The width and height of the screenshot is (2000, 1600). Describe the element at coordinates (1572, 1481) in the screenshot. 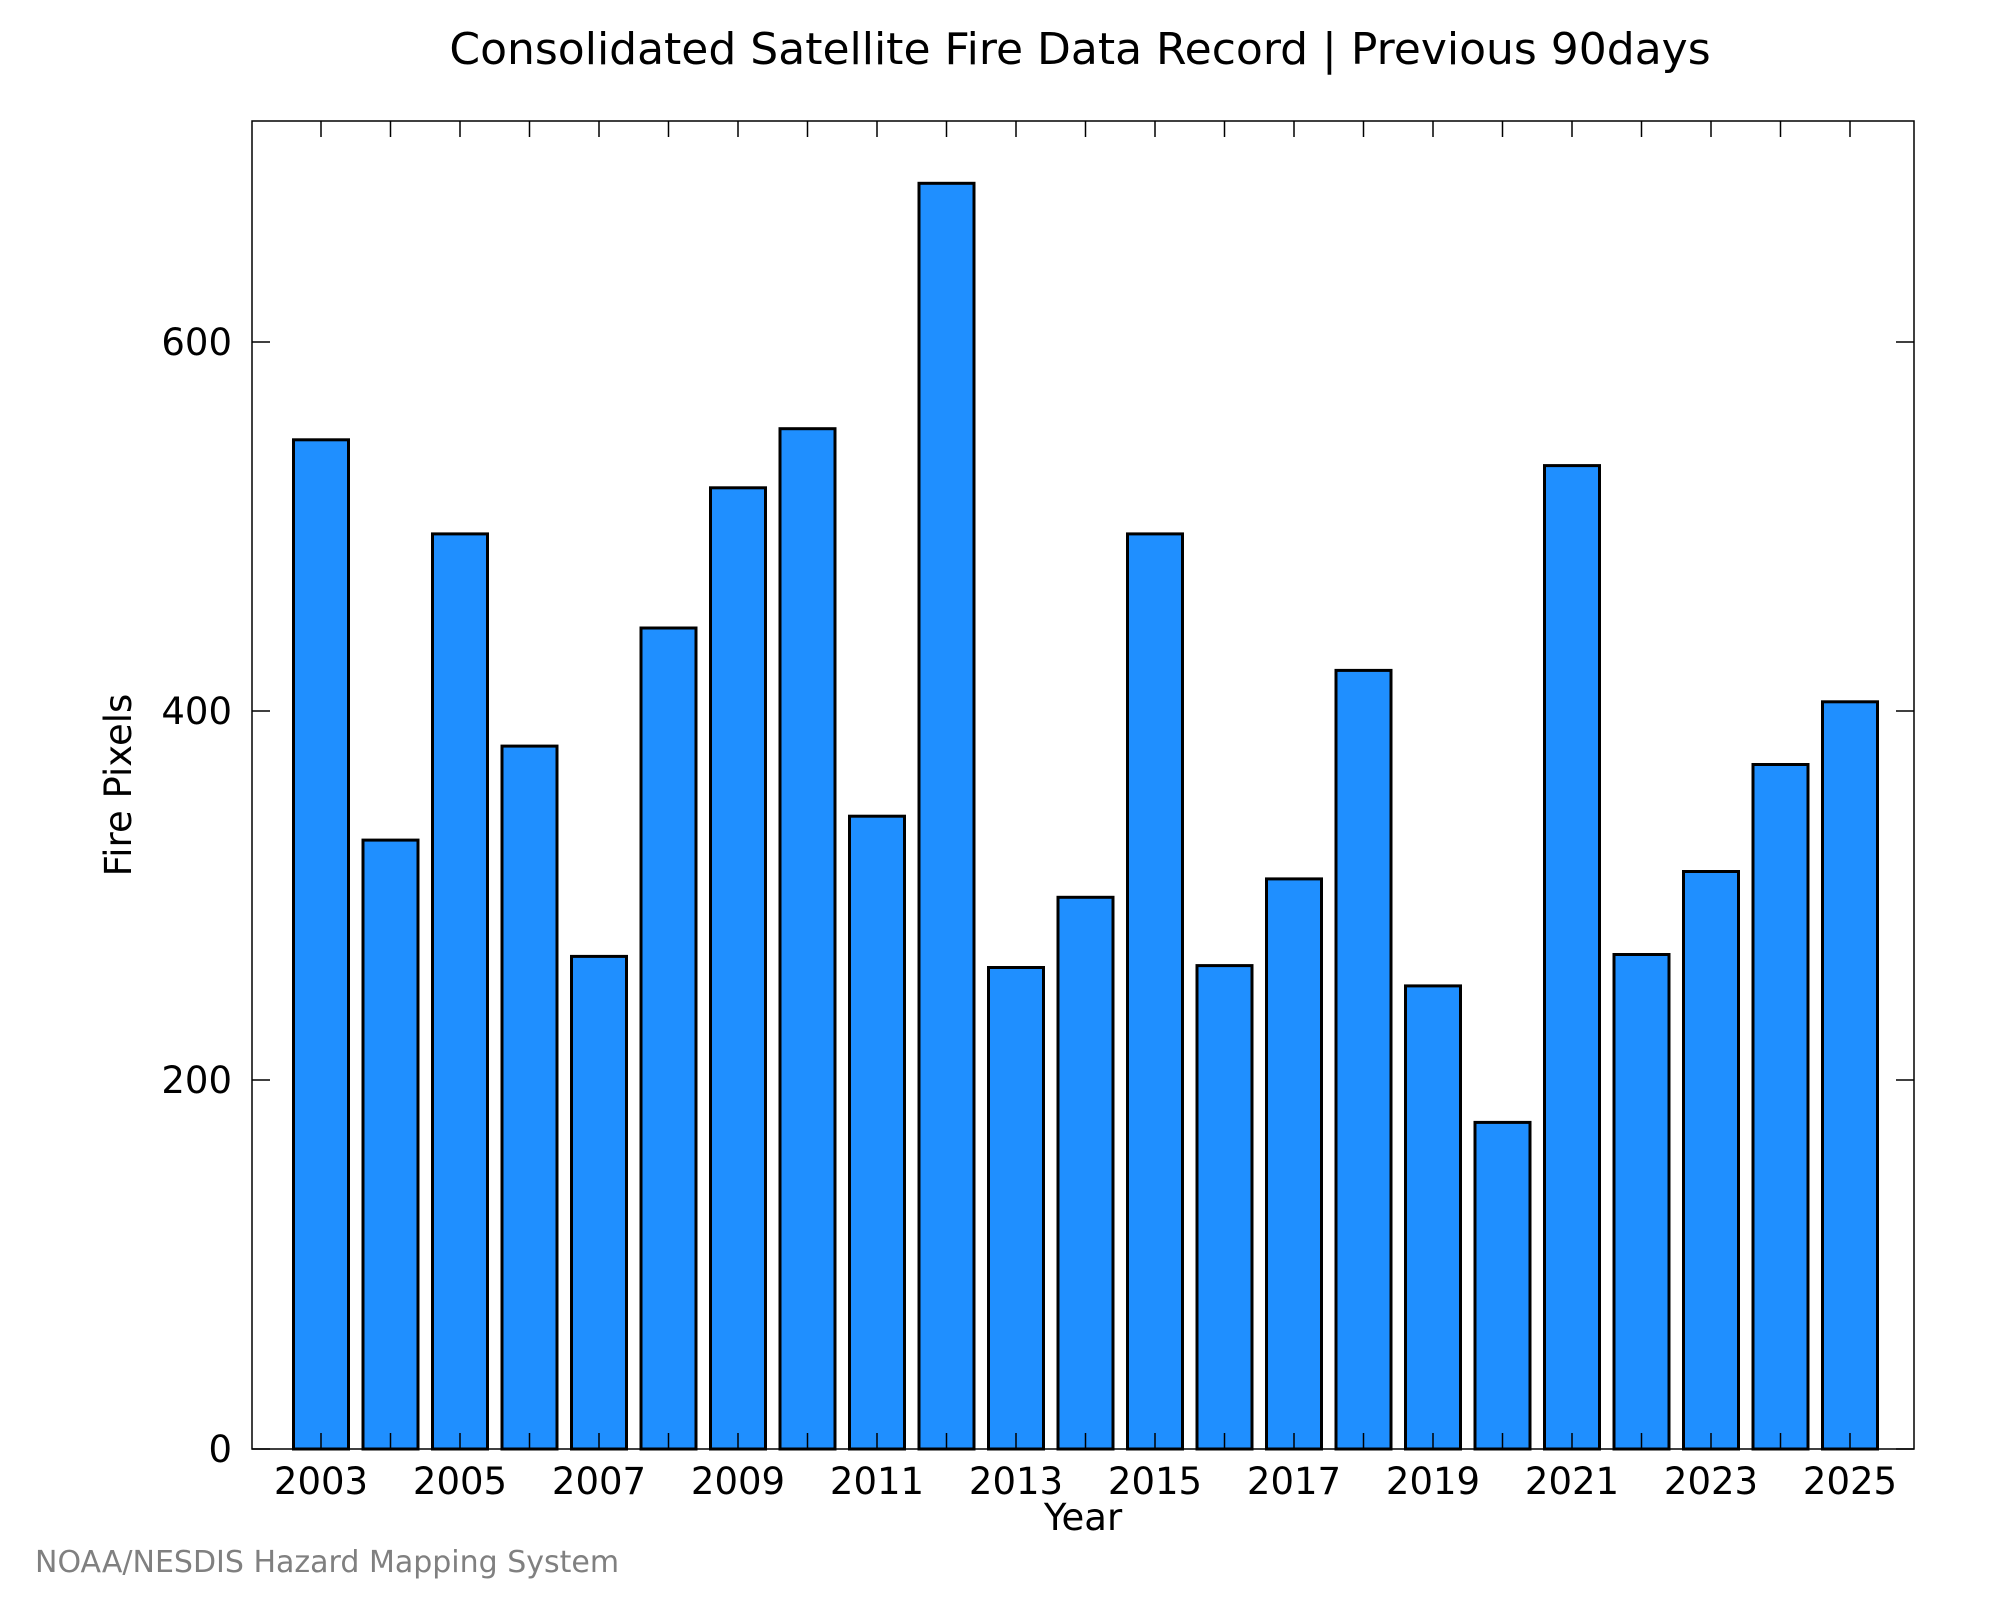

I see `x-tick-label-2021: 2021` at that location.